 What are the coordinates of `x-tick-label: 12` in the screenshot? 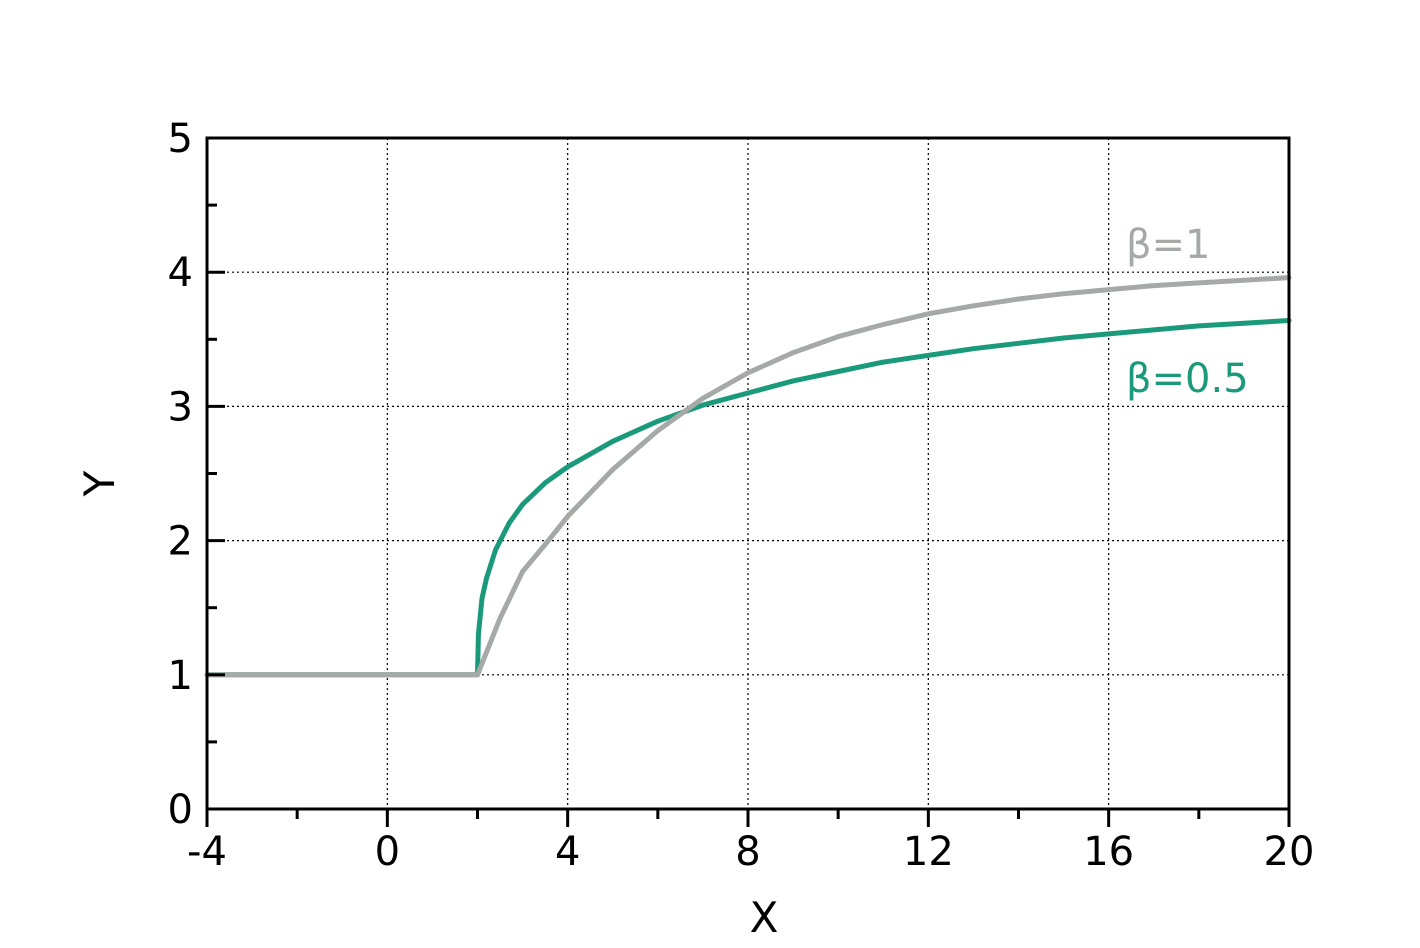 It's located at (928, 852).